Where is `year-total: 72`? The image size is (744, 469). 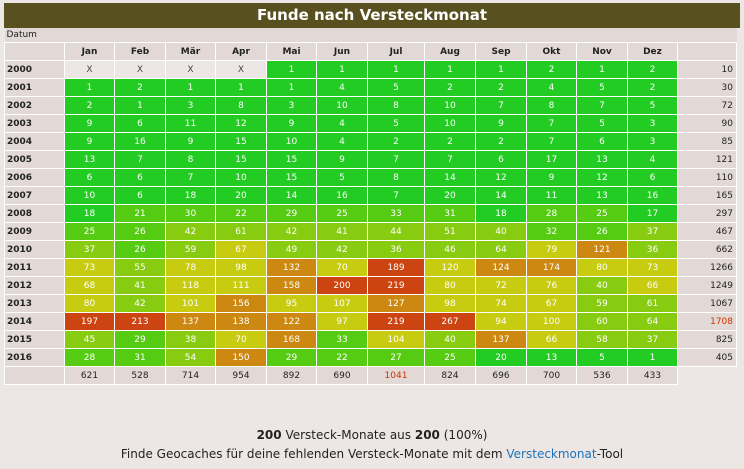 year-total: 72 is located at coordinates (707, 105).